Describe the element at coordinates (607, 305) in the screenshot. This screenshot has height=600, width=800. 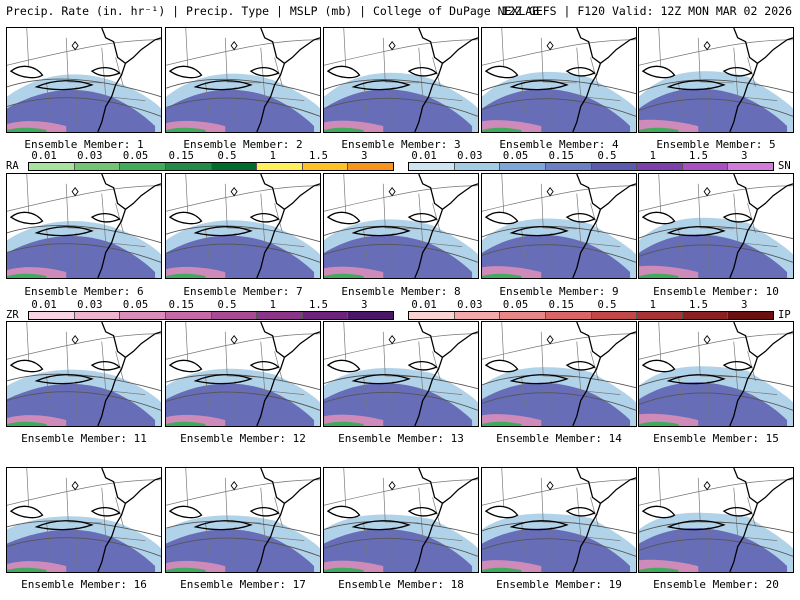
I see `legend-ip-tick: 0.5` at that location.